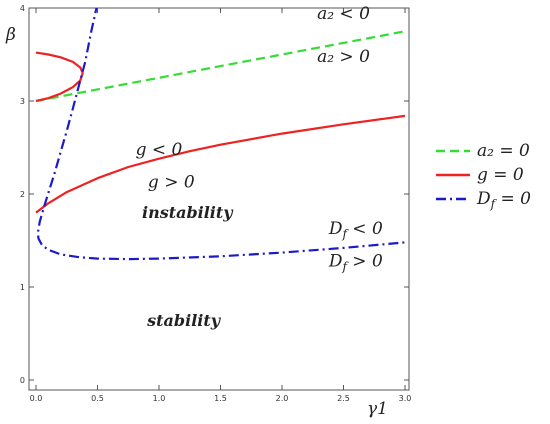 This screenshot has height=424, width=550. Describe the element at coordinates (171, 182) in the screenshot. I see `annotation-3: g > 0` at that location.